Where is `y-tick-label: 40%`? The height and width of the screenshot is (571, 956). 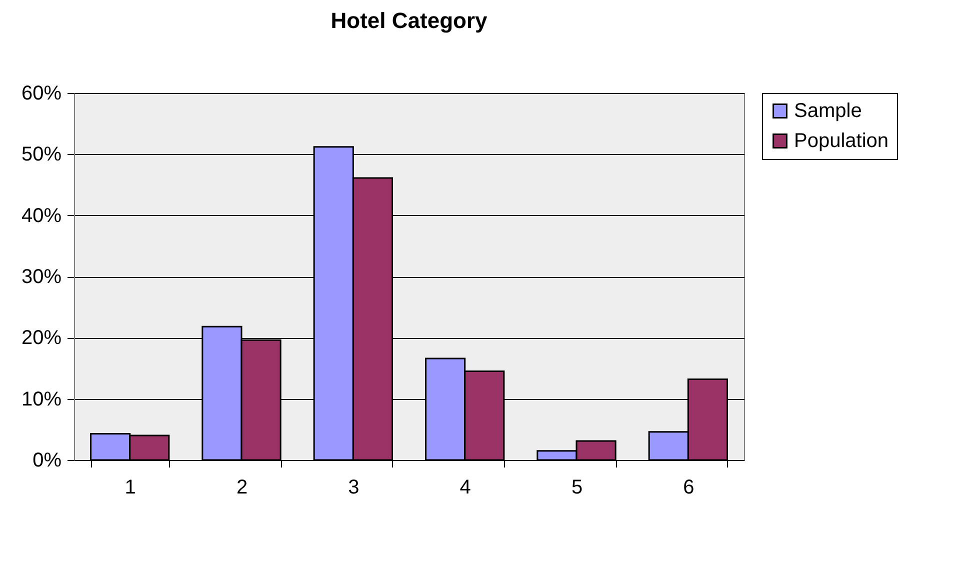 y-tick-label: 40% is located at coordinates (41, 215).